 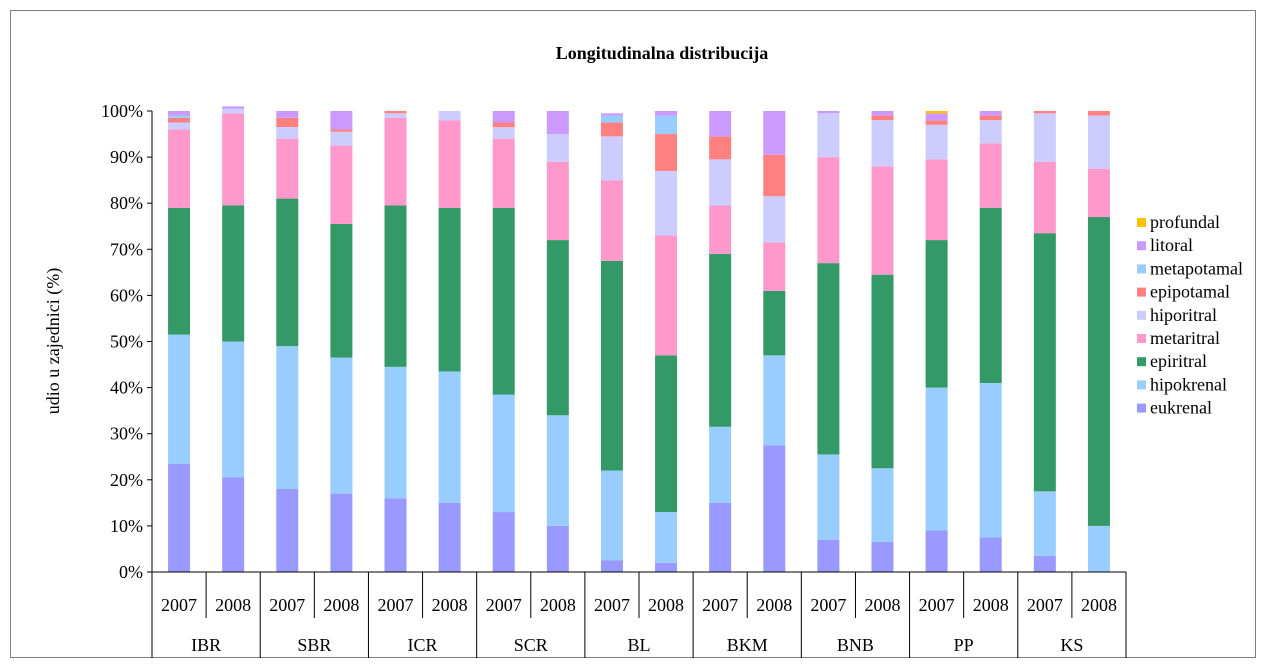 What do you see at coordinates (1141, 269) in the screenshot?
I see `legend-swatch-metapotamal` at bounding box center [1141, 269].